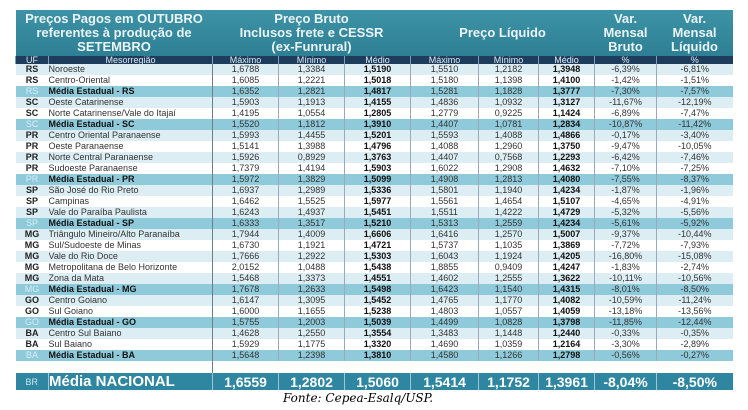 Image resolution: width=748 pixels, height=410 pixels. Describe the element at coordinates (625, 223) in the screenshot. I see `value-cell: -5,61%` at that location.